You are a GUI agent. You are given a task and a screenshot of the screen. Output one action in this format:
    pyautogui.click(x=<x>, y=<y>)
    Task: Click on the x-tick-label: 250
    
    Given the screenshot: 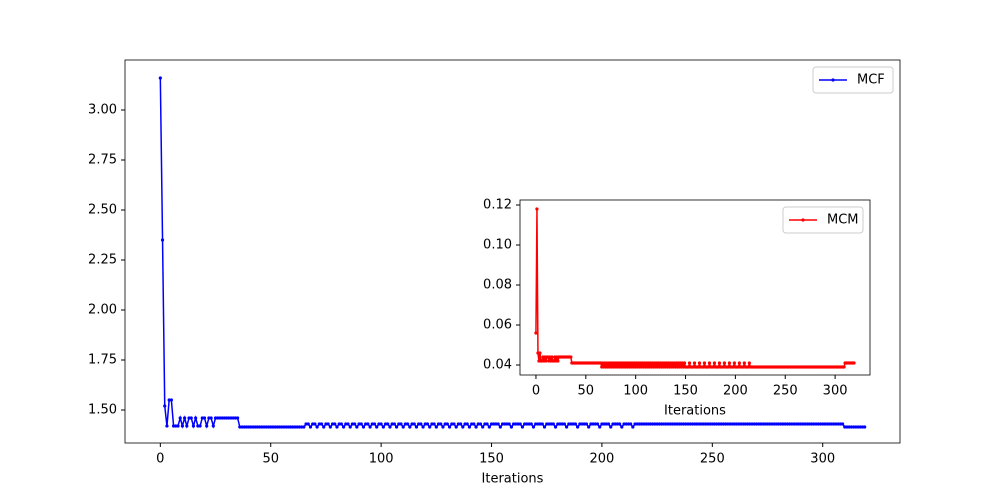 What is the action you would take?
    pyautogui.click(x=712, y=459)
    